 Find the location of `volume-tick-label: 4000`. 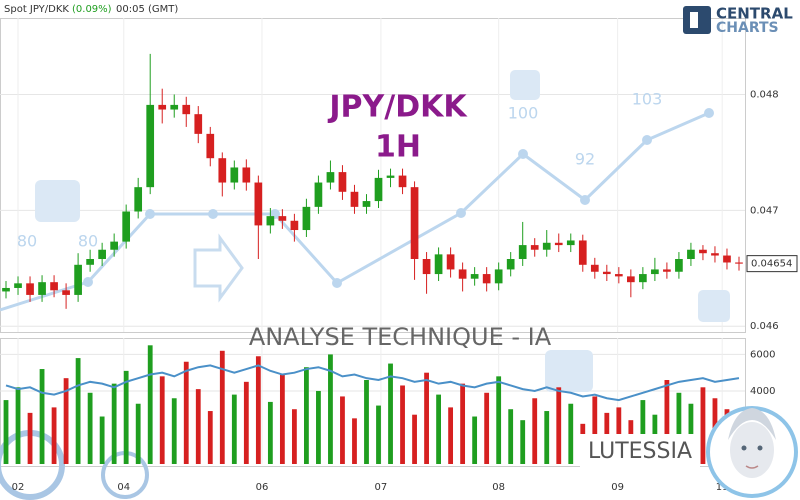

volume-tick-label: 4000 is located at coordinates (762, 391).